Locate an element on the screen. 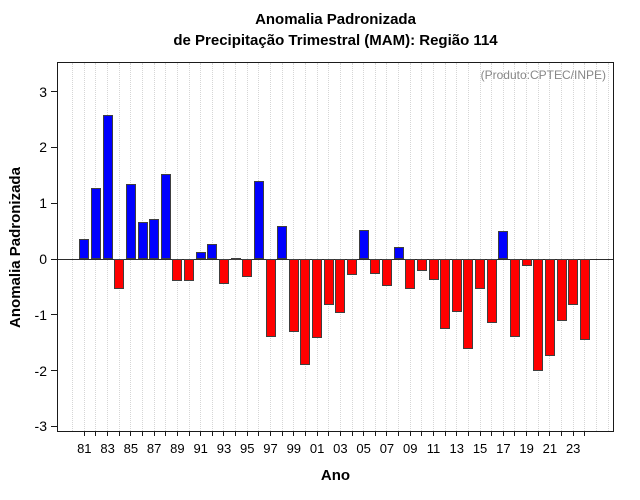 This screenshot has width=640, height=500. bar-2002 is located at coordinates (328, 282).